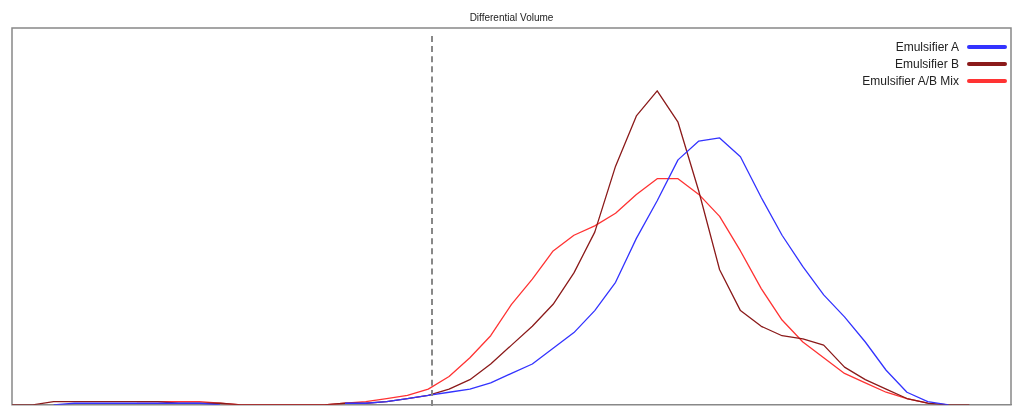 The width and height of the screenshot is (1023, 416). Describe the element at coordinates (927, 46) in the screenshot. I see `legend-label: Emulsifier A` at that location.